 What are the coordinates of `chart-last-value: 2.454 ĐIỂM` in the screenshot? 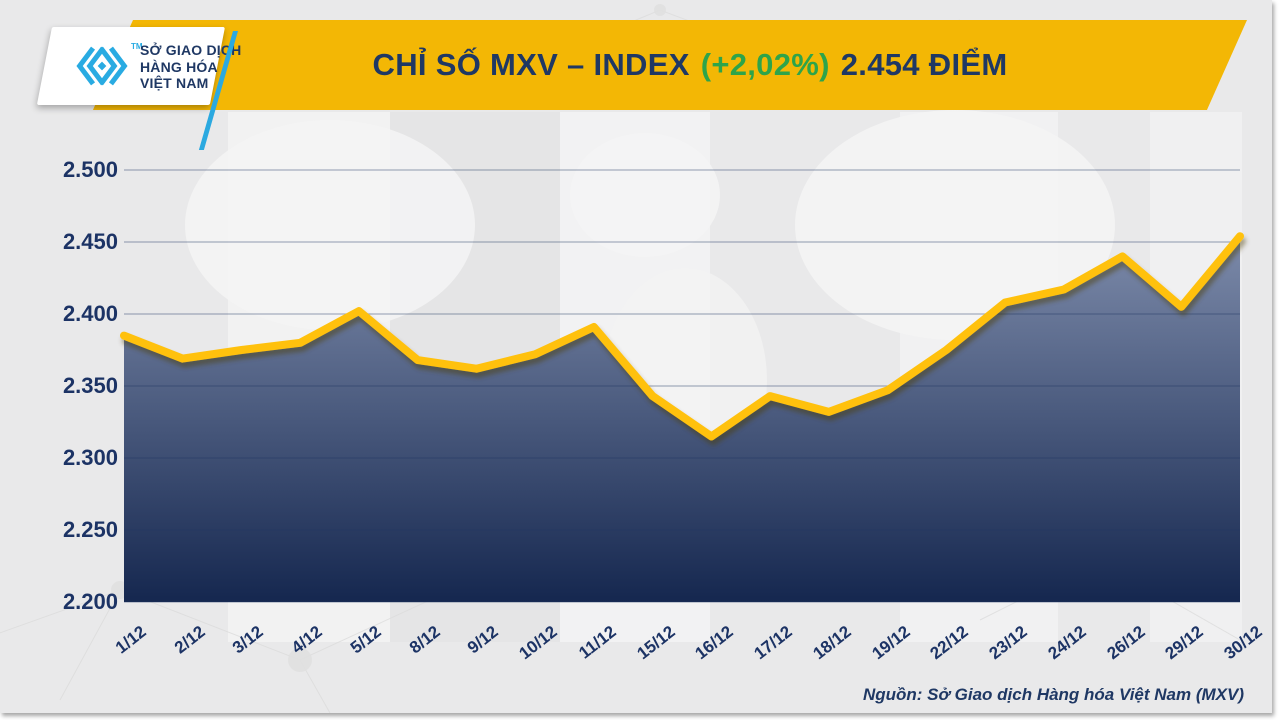 It's located at (924, 64).